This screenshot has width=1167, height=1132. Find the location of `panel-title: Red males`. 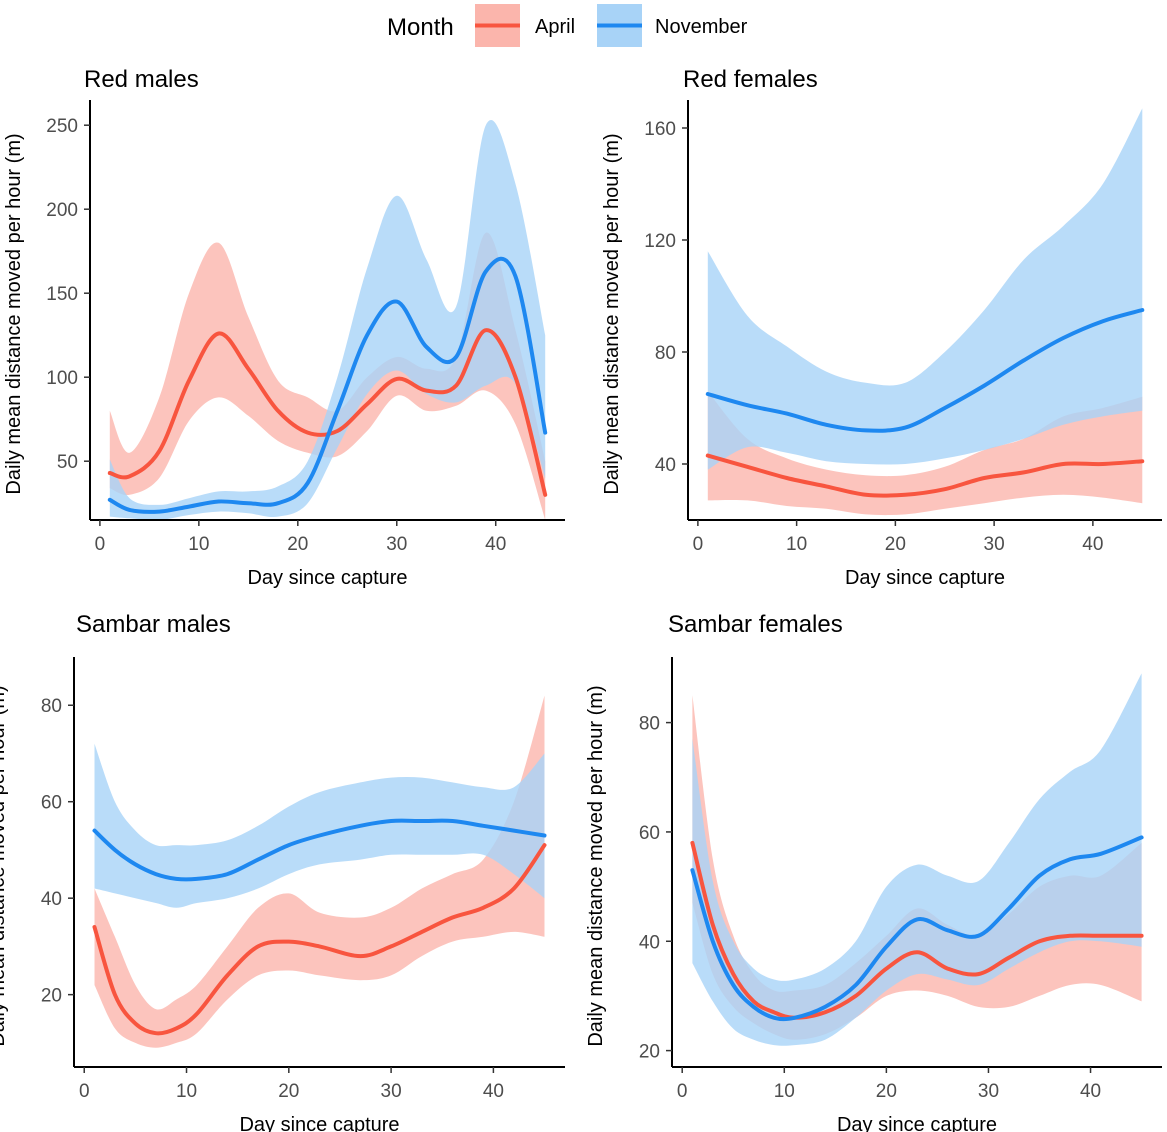

panel-title: Red males is located at coordinates (141, 79).